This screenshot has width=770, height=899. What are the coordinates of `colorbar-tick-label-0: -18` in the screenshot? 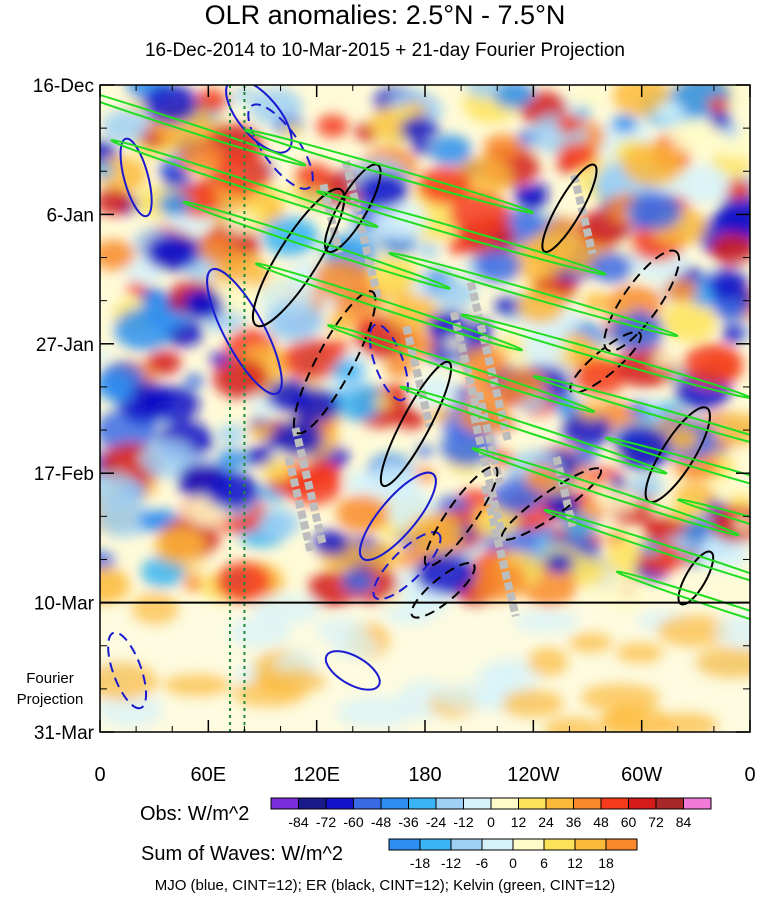 It's located at (420, 863).